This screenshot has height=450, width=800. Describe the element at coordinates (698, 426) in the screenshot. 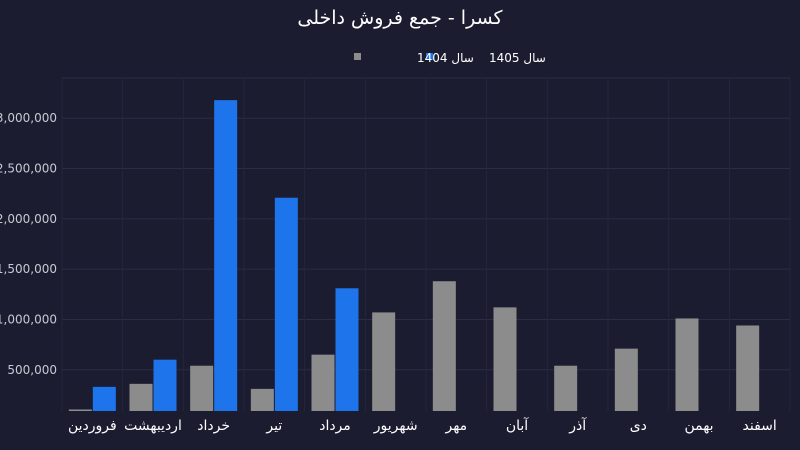

I see `x-tick-label: بهمن` at that location.